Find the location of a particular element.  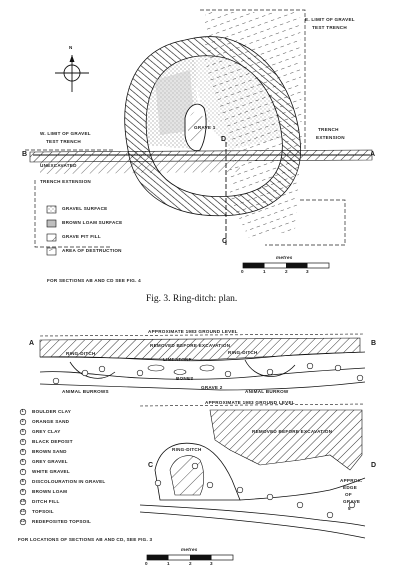

section-scale-tick-0: 0 is located at coordinates (146, 563).